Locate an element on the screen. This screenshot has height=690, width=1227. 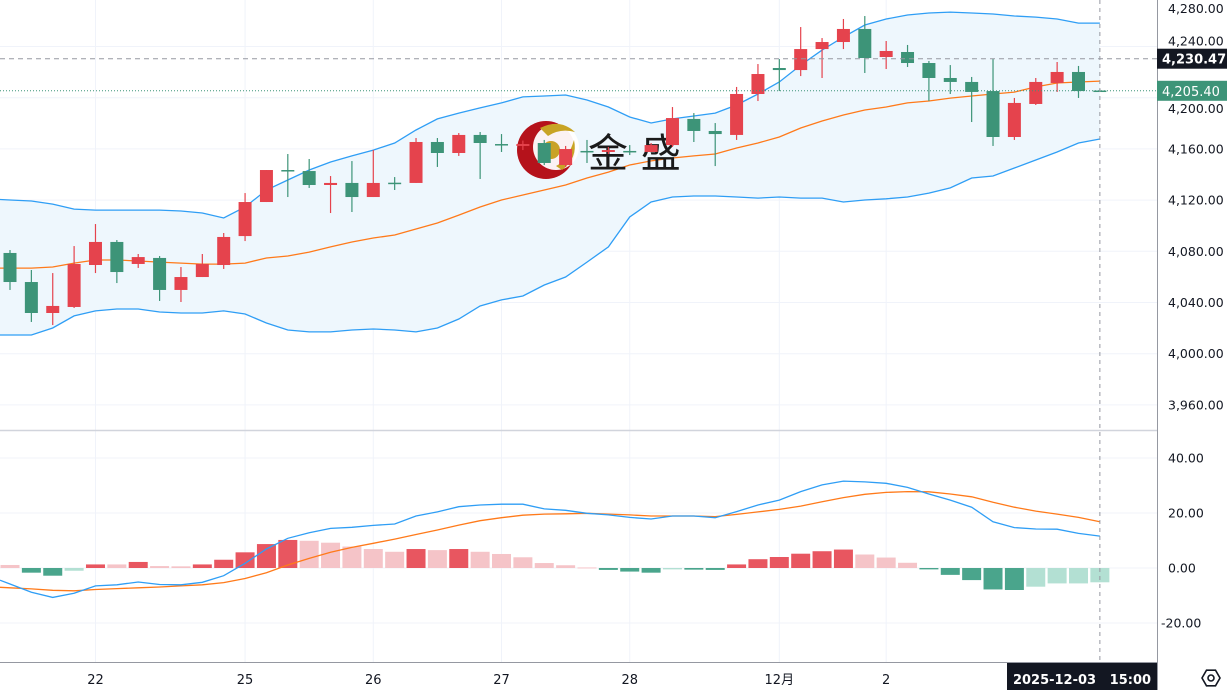
price-tick-label: 4,080.00 is located at coordinates (1196, 251).